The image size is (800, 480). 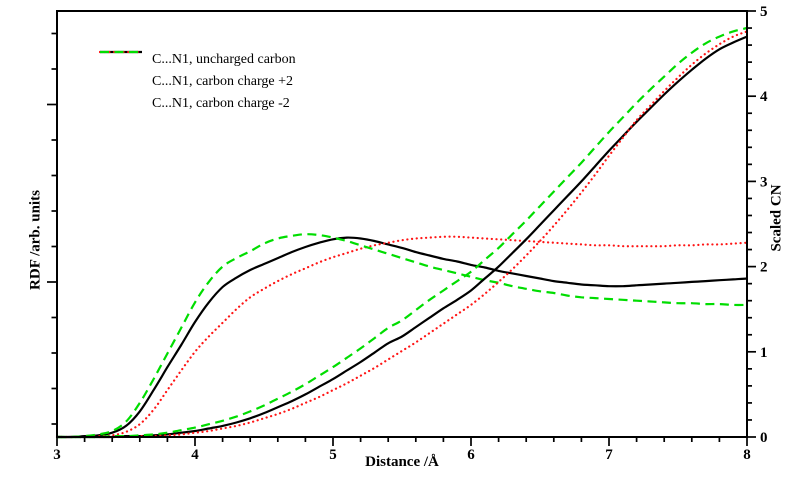 I want to click on right-tick-label: 2, so click(x=764, y=268).